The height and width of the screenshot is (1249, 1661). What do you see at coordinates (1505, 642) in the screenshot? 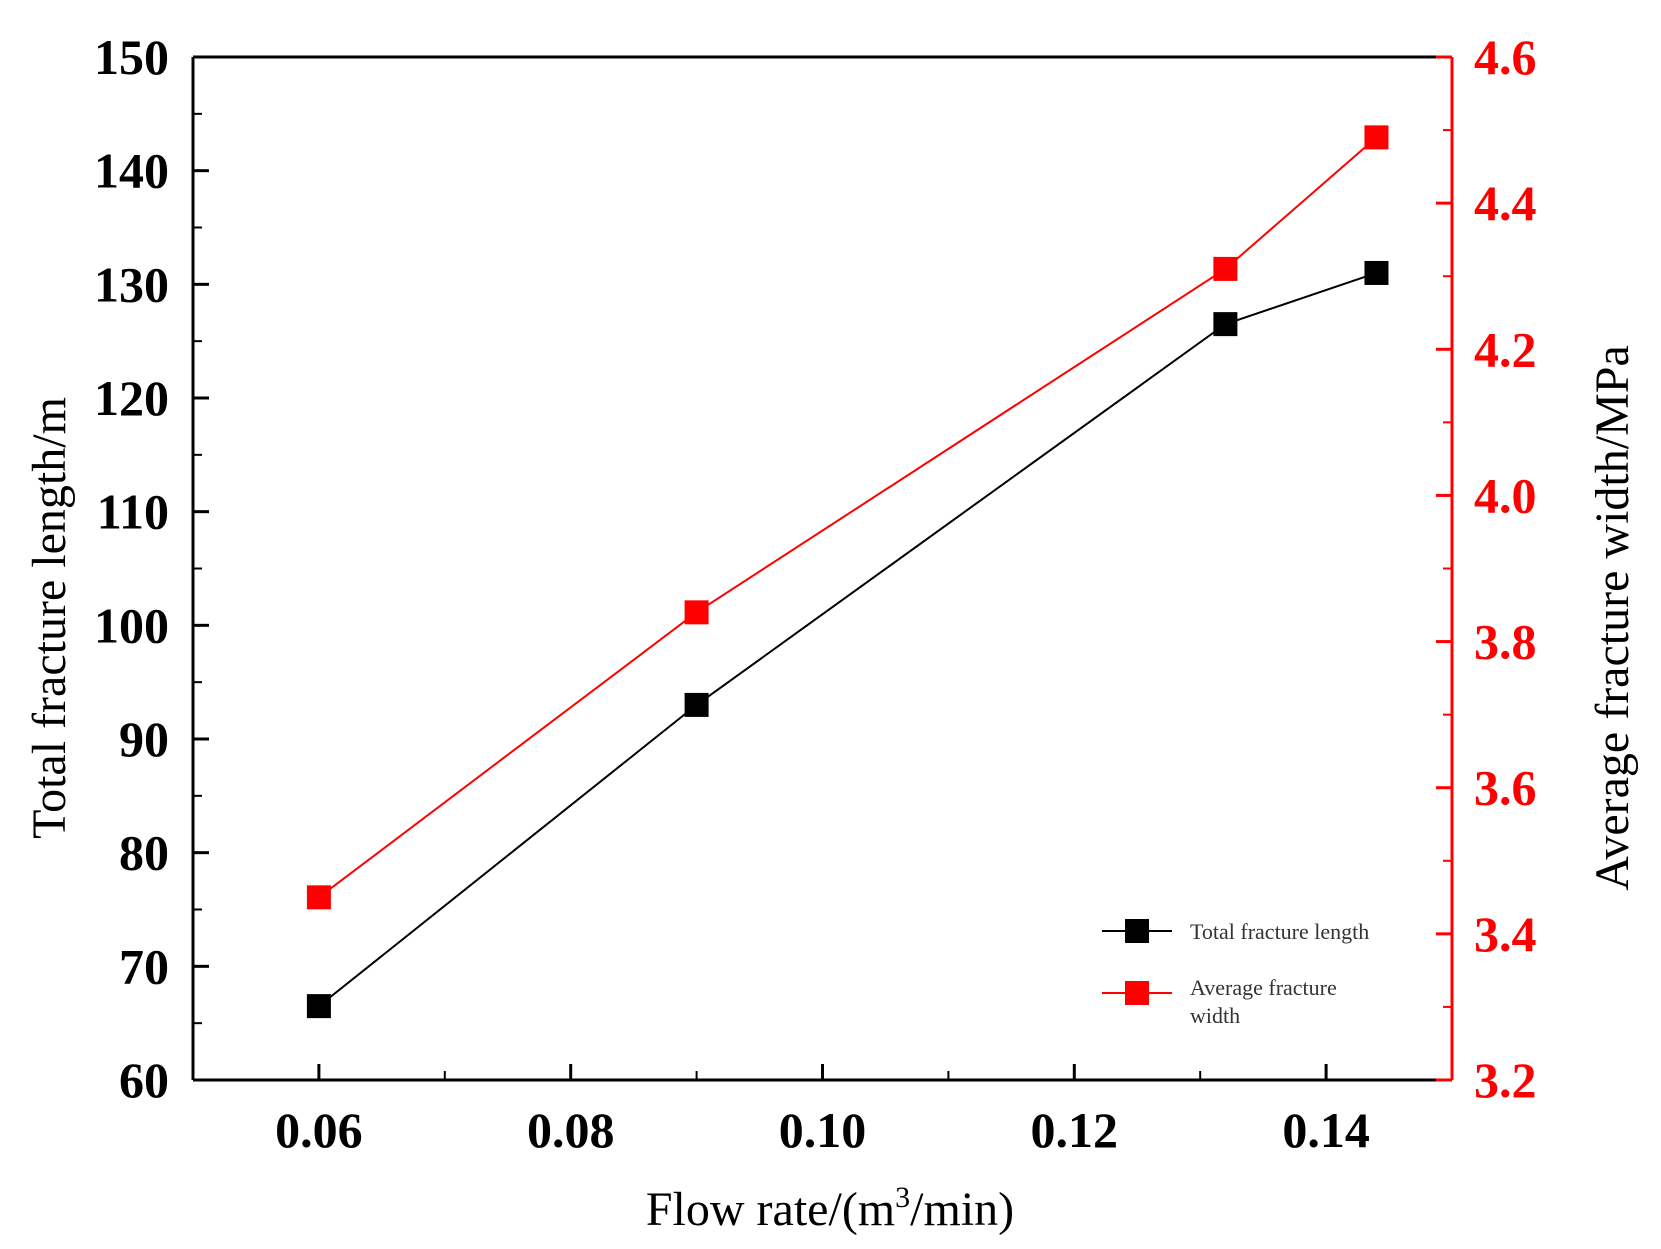
I see `y-right-tick-label: 3.8` at bounding box center [1505, 642].